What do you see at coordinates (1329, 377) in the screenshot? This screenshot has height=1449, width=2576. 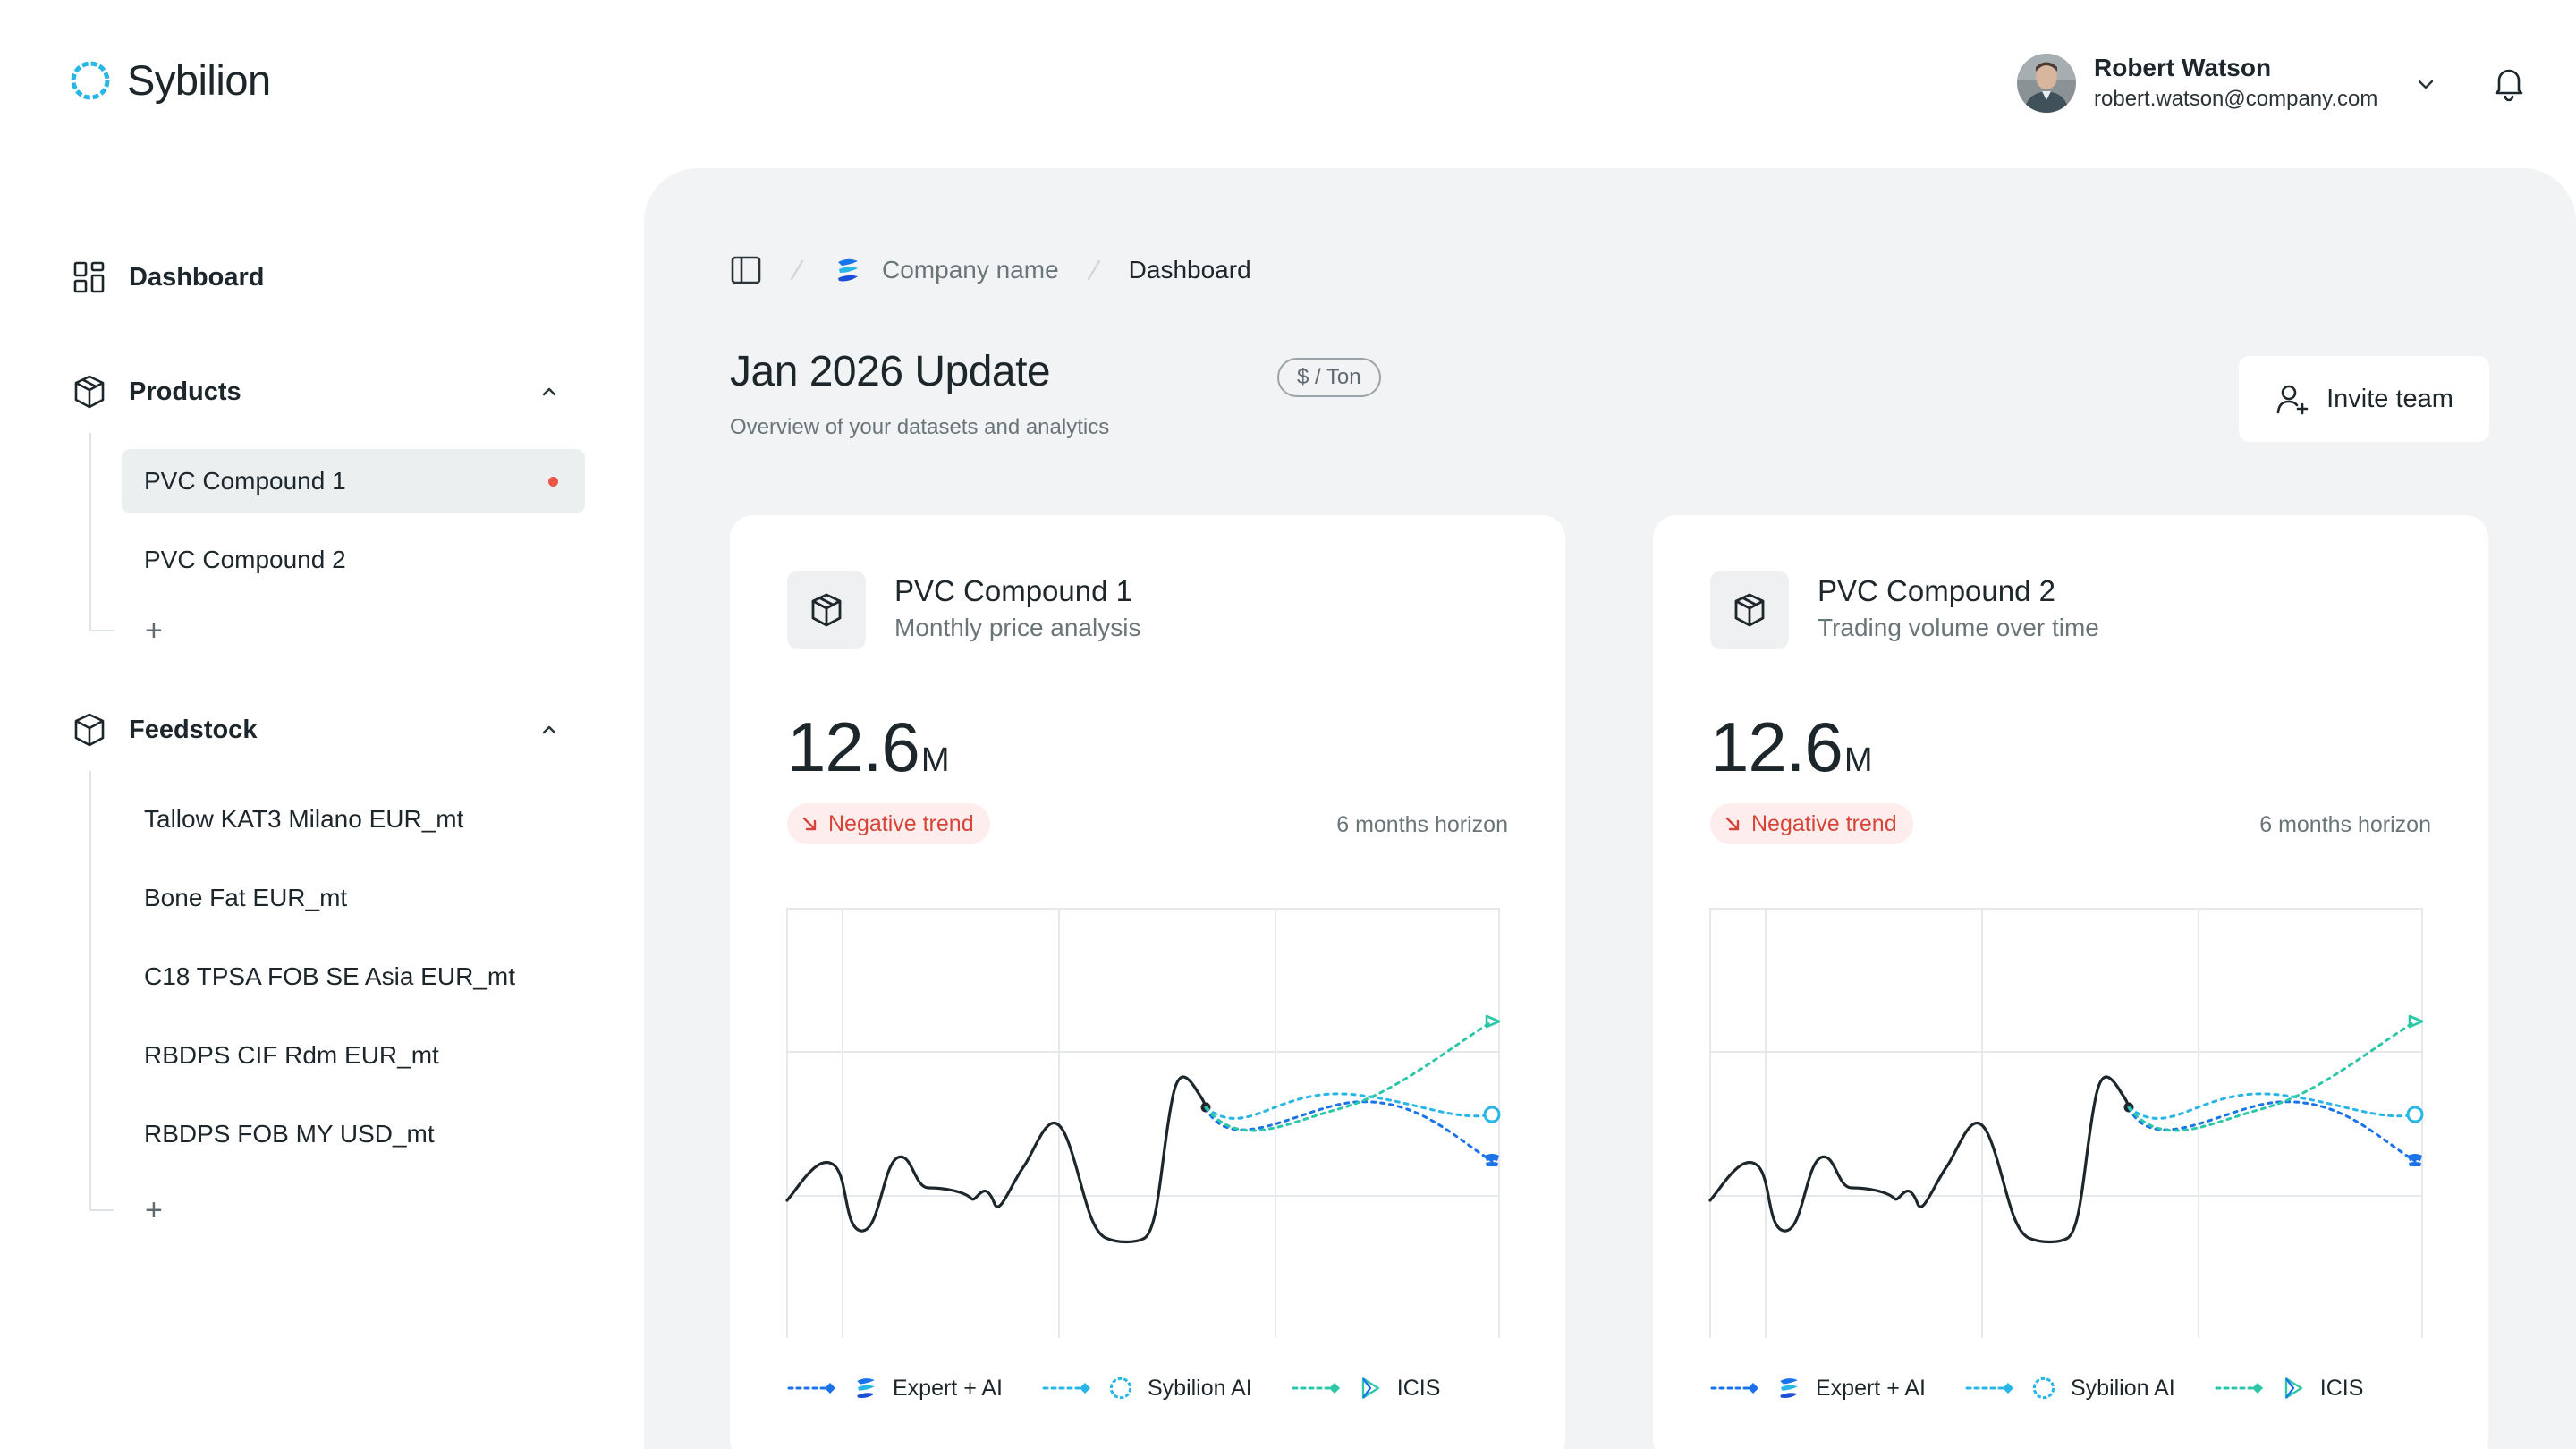 I see `unit-badge: $ / Ton` at bounding box center [1329, 377].